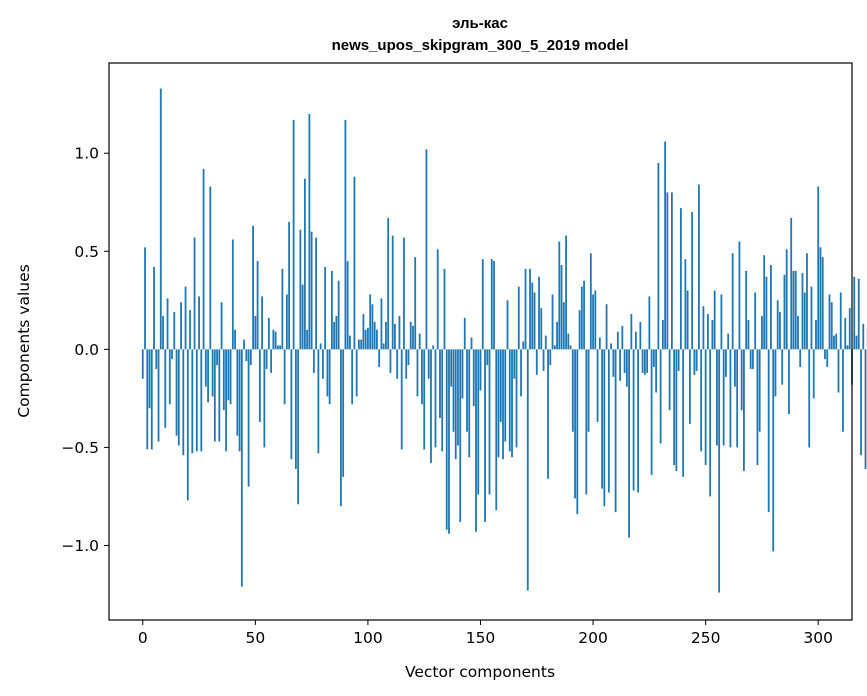 Image resolution: width=867 pixels, height=696 pixels. What do you see at coordinates (480, 672) in the screenshot?
I see `x-axis-label: Vector components` at bounding box center [480, 672].